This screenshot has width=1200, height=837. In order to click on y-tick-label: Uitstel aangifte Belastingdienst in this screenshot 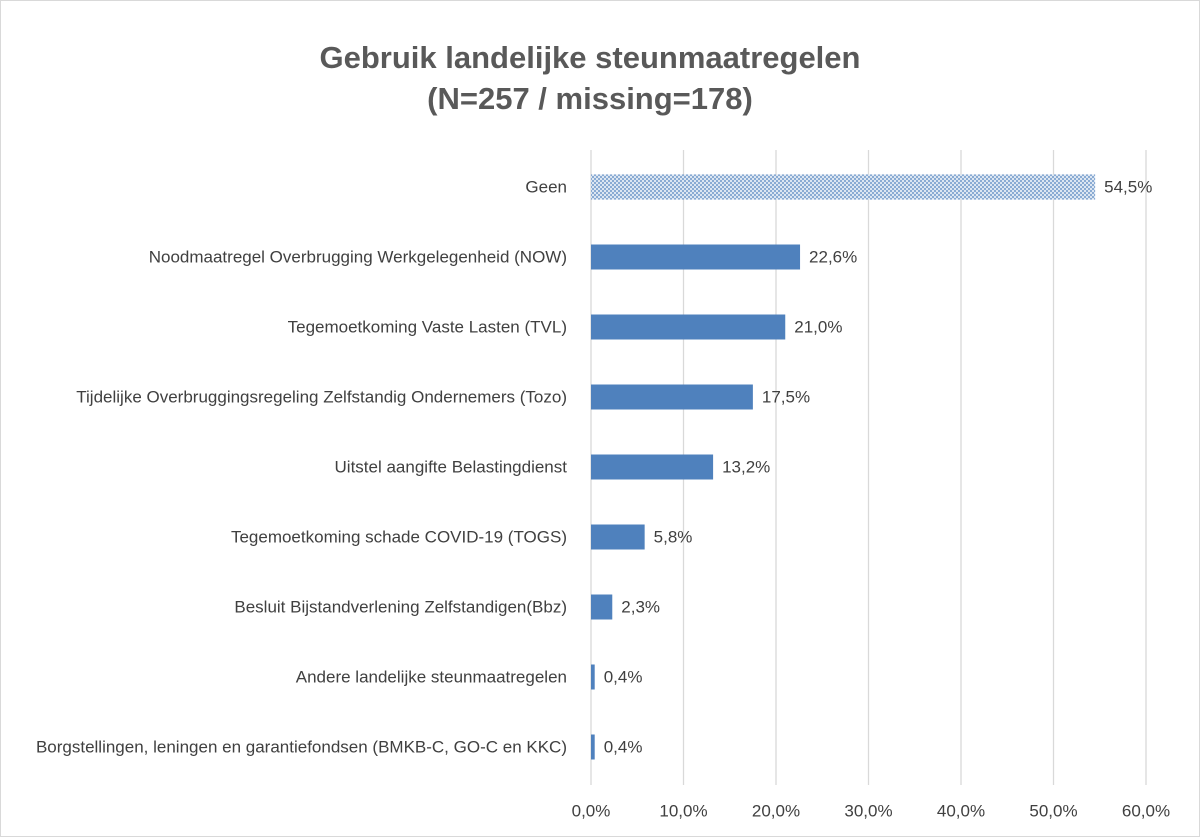, I will do `click(450, 467)`.